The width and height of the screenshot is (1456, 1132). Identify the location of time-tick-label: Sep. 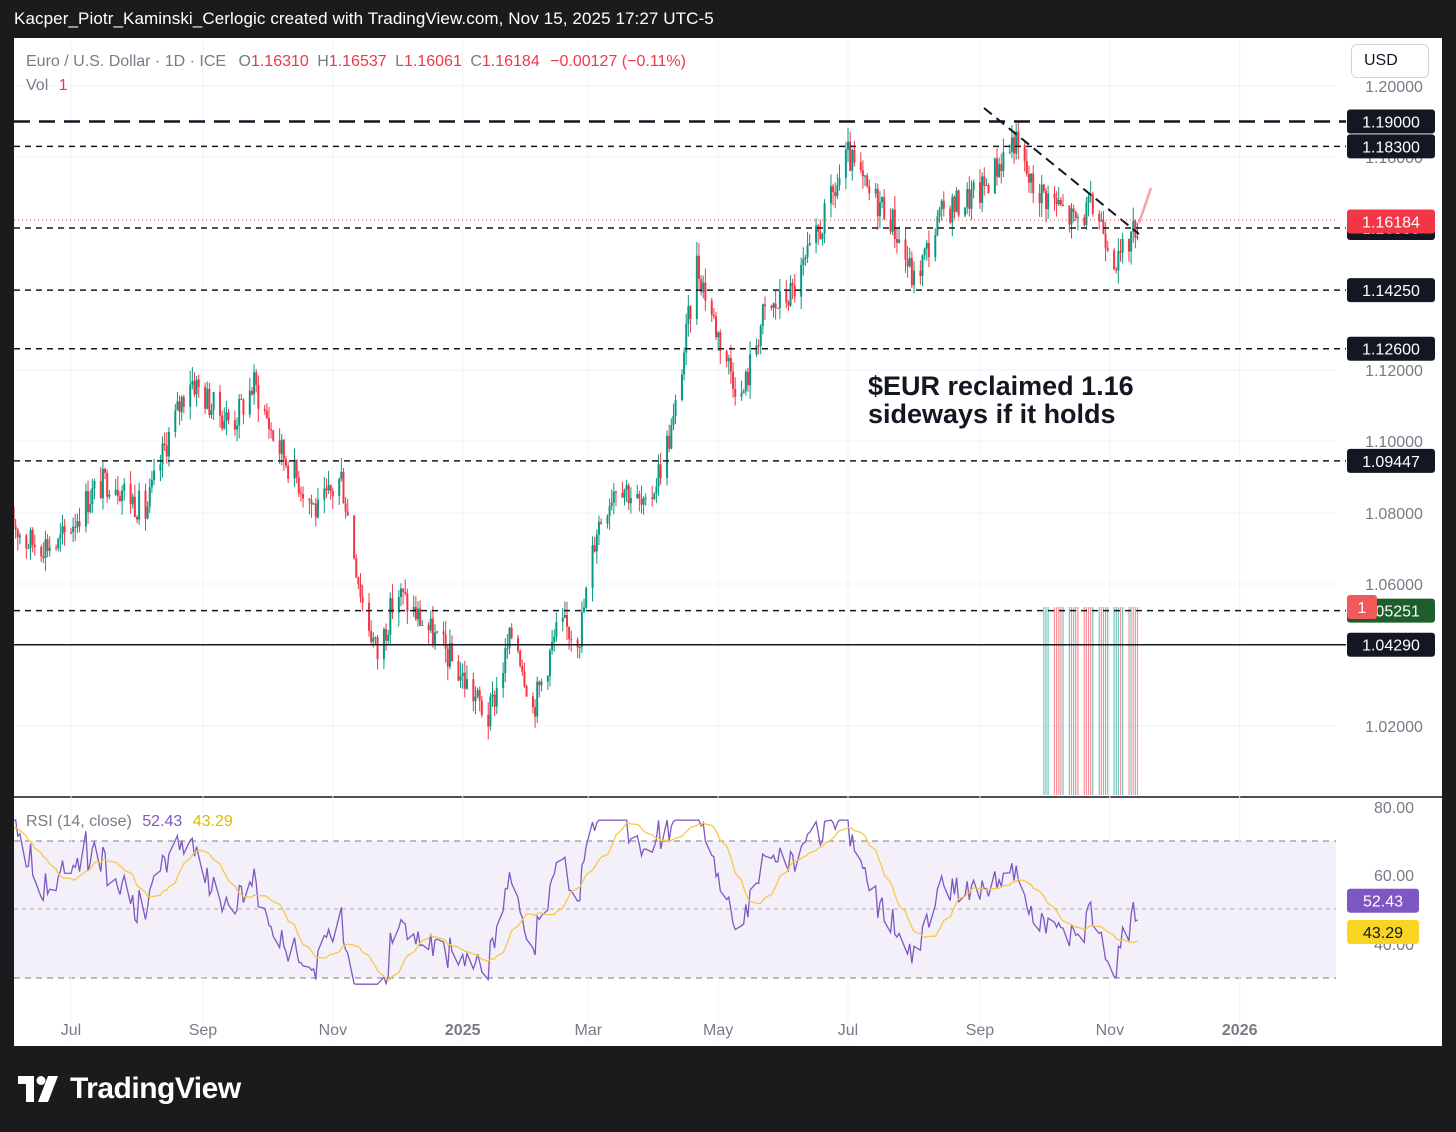
(980, 1030).